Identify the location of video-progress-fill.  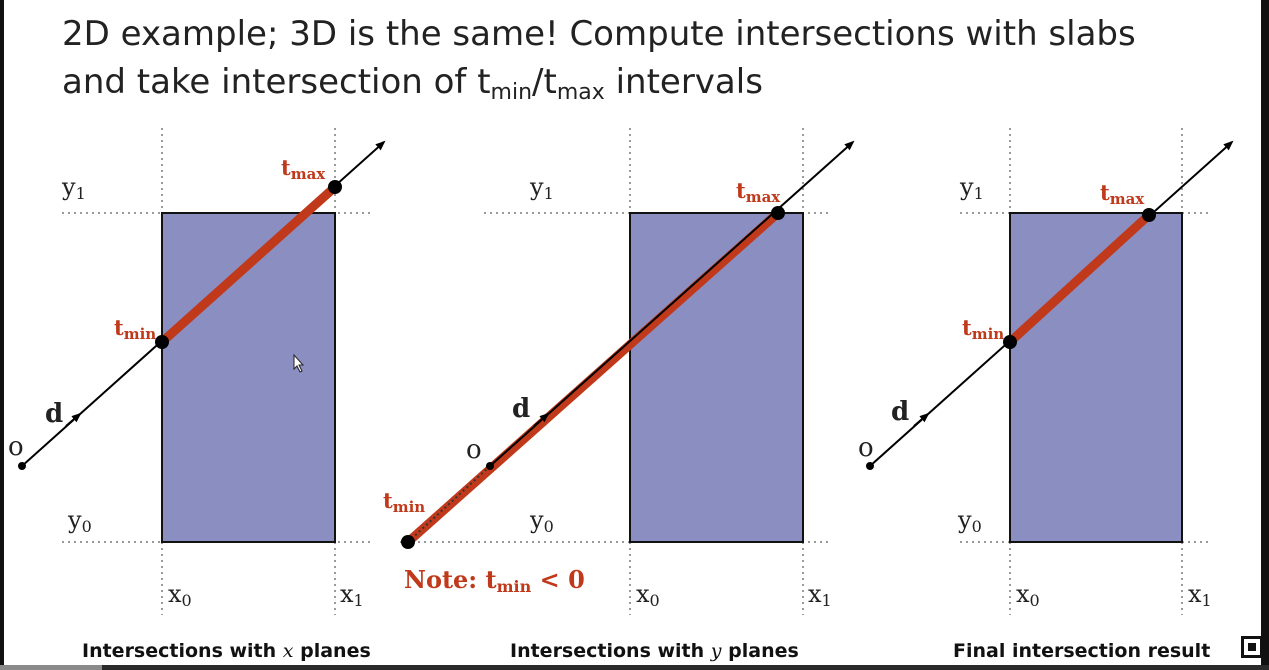
(51, 667).